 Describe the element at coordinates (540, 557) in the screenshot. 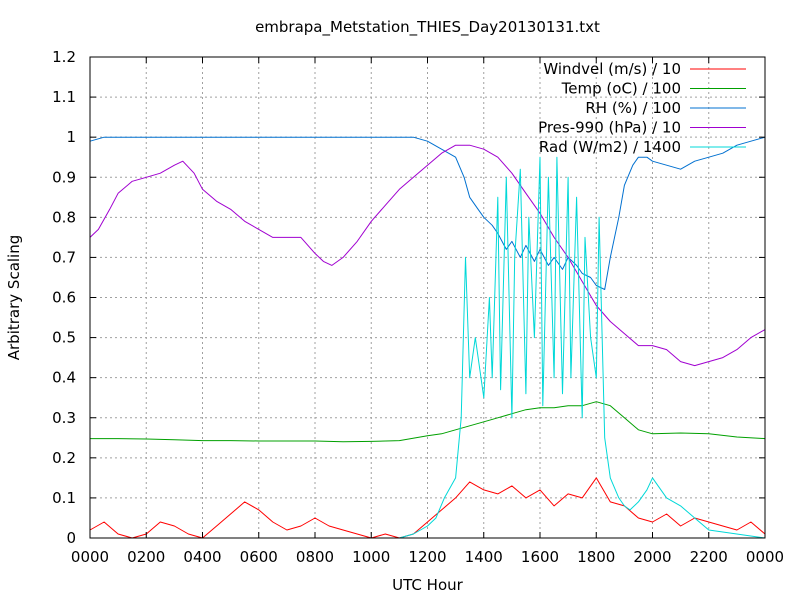

I see `x-tick-label: 1600` at that location.